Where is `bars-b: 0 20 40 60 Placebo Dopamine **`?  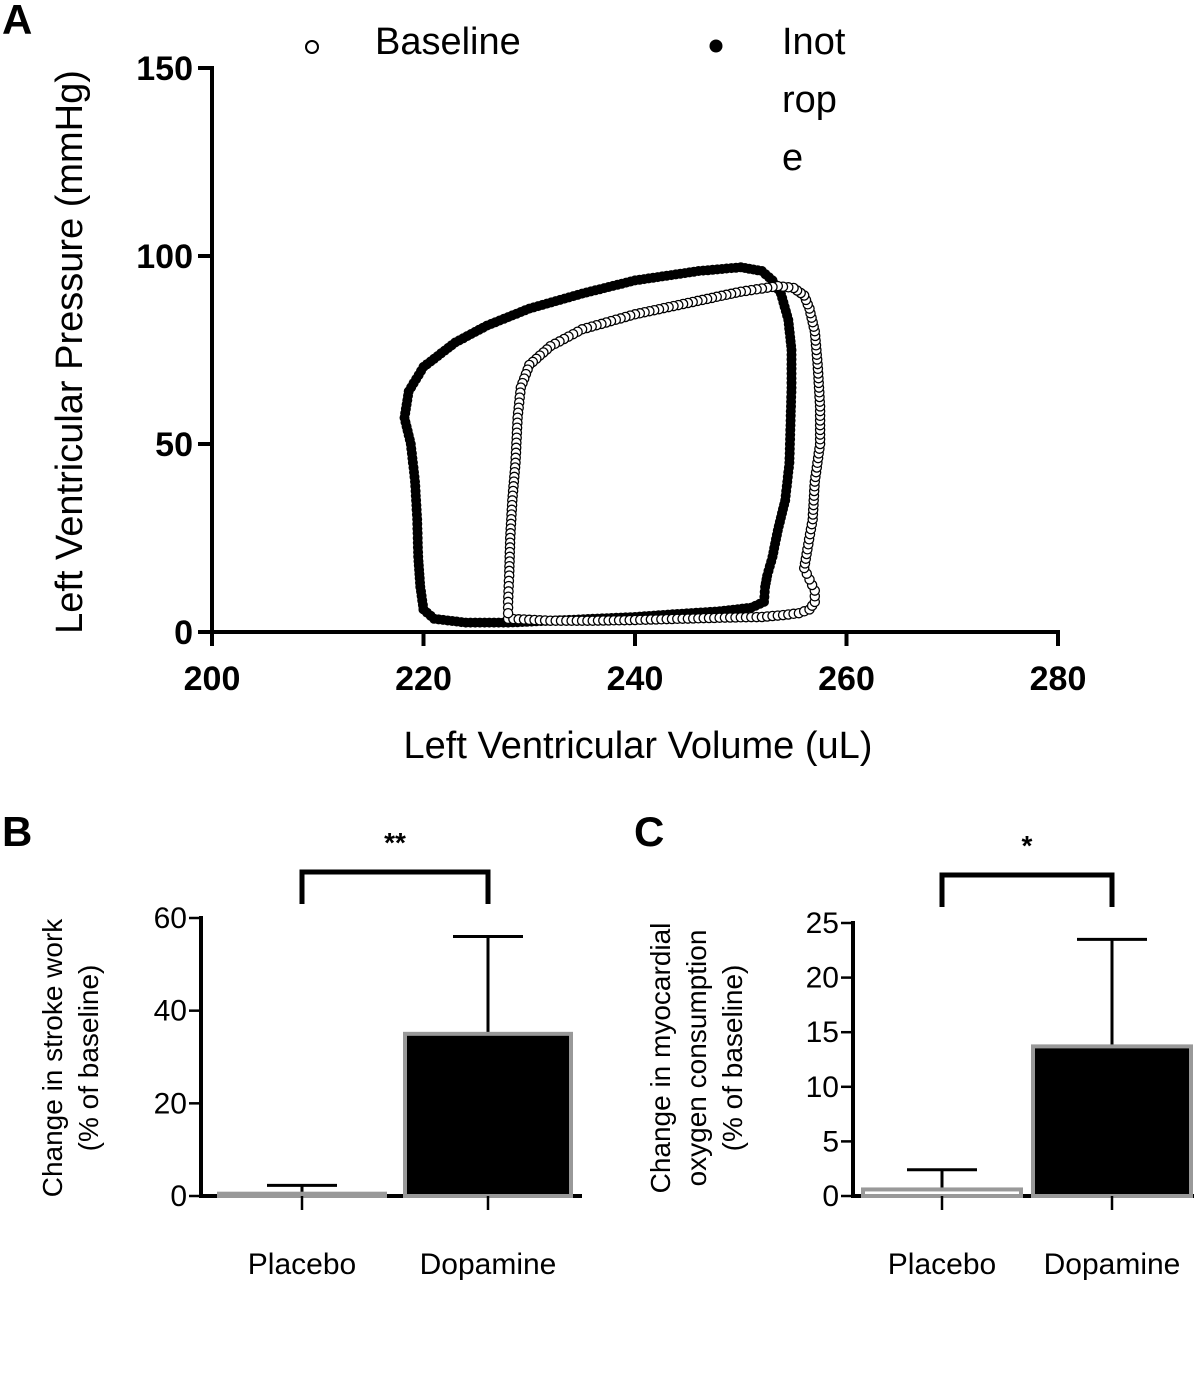
bars-b: 0 20 40 60 Placebo Dopamine ** is located at coordinates (363, 1054).